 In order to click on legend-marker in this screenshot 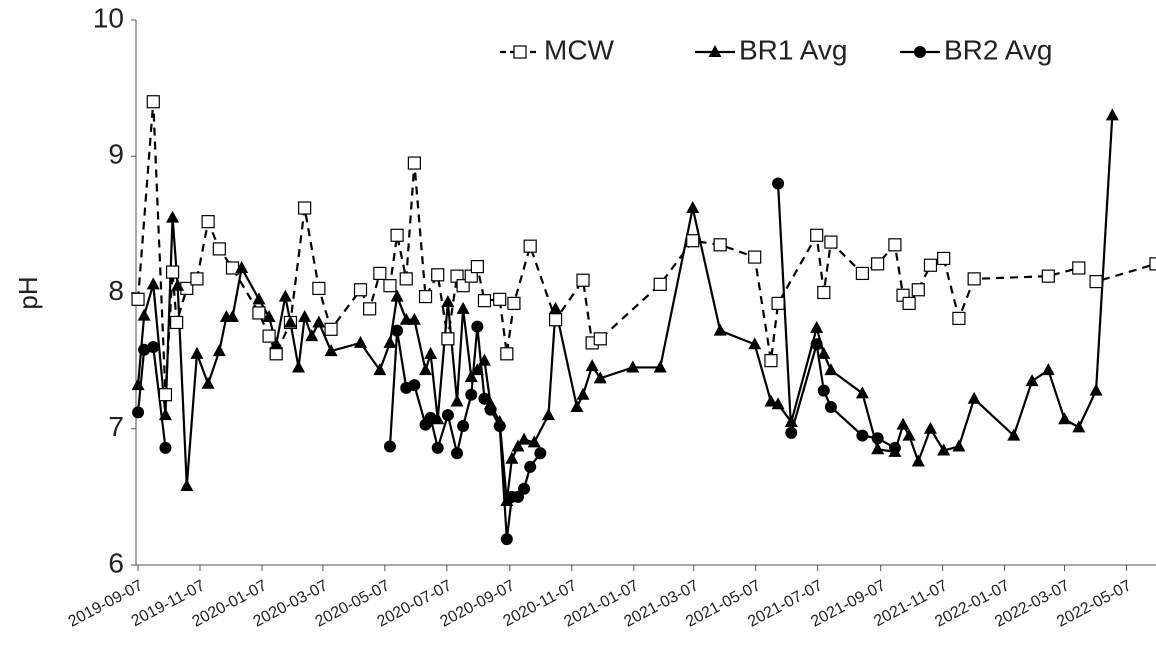, I will do `click(920, 52)`.